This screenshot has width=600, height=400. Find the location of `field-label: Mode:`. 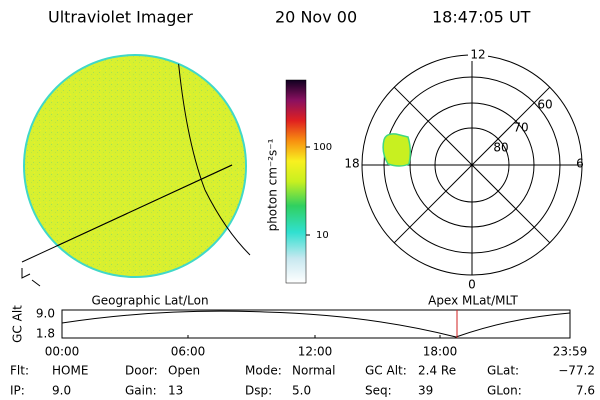

field-label: Mode: is located at coordinates (263, 371).